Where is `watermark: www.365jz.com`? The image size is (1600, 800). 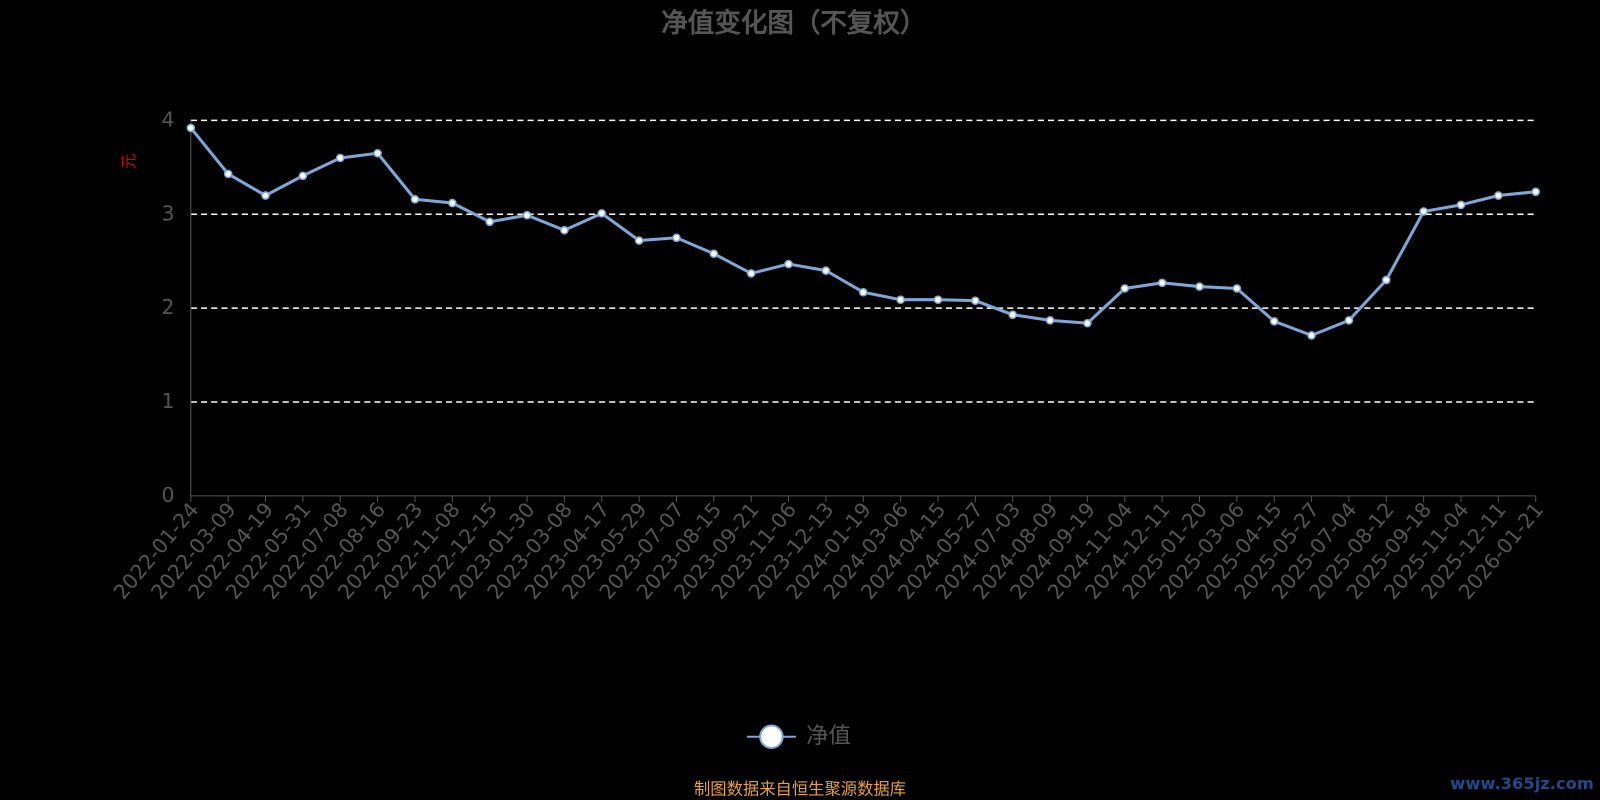 watermark: www.365jz.com is located at coordinates (1522, 783).